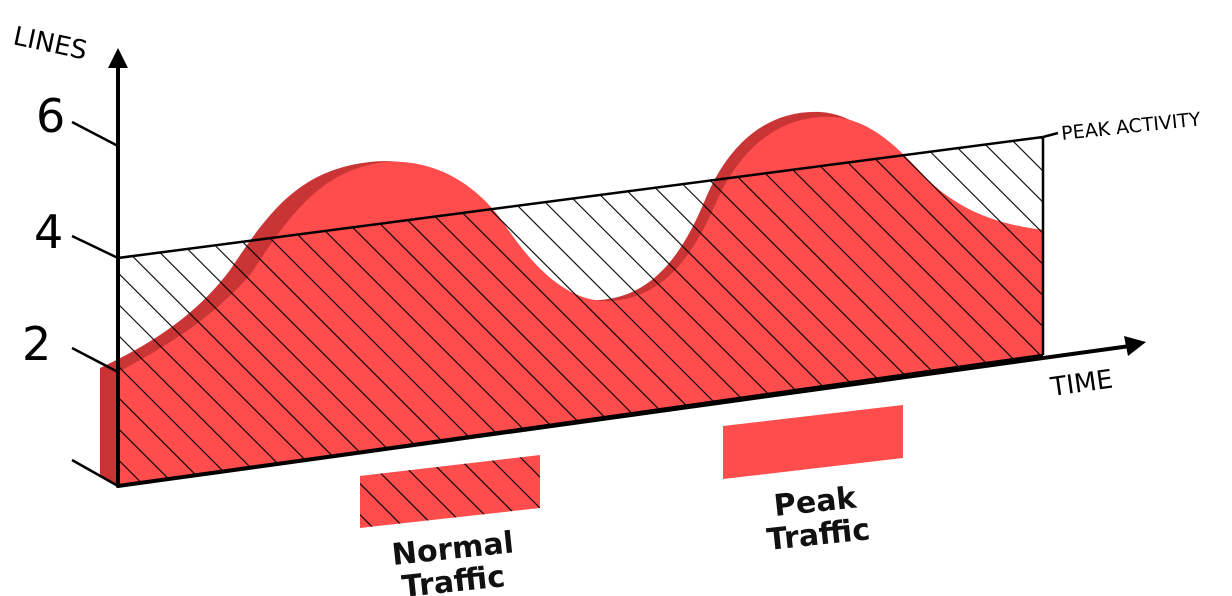  I want to click on legend-normal-swatch, so click(450, 491).